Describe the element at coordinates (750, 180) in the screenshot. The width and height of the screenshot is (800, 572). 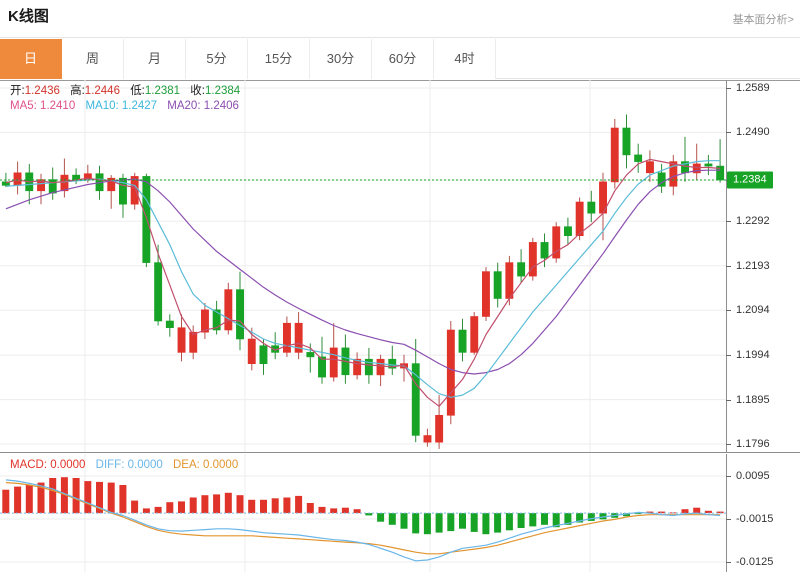
I see `current-price-badge: 1.2384` at that location.